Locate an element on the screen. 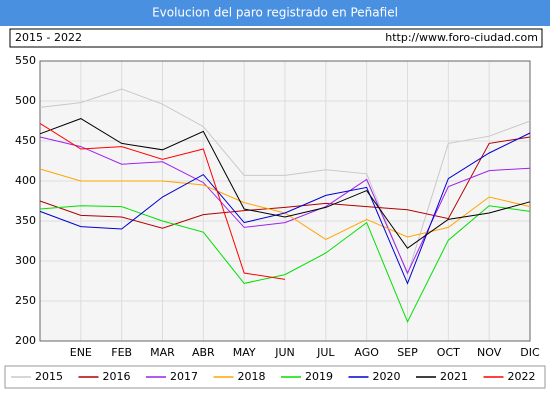  legend-label: 2019 is located at coordinates (319, 376).